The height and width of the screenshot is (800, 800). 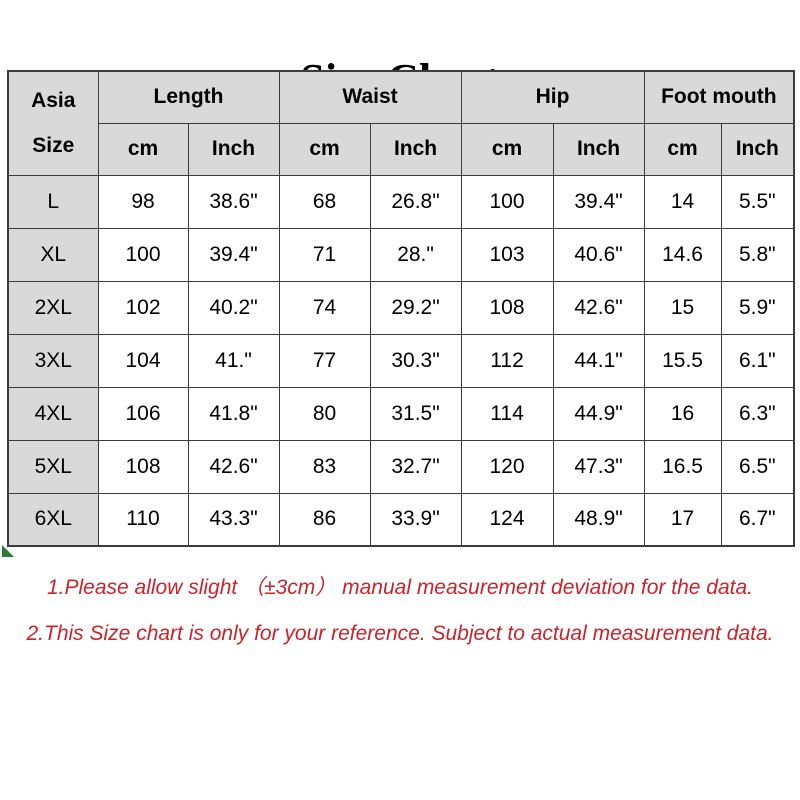 I want to click on table-cell: 6.5", so click(x=757, y=466).